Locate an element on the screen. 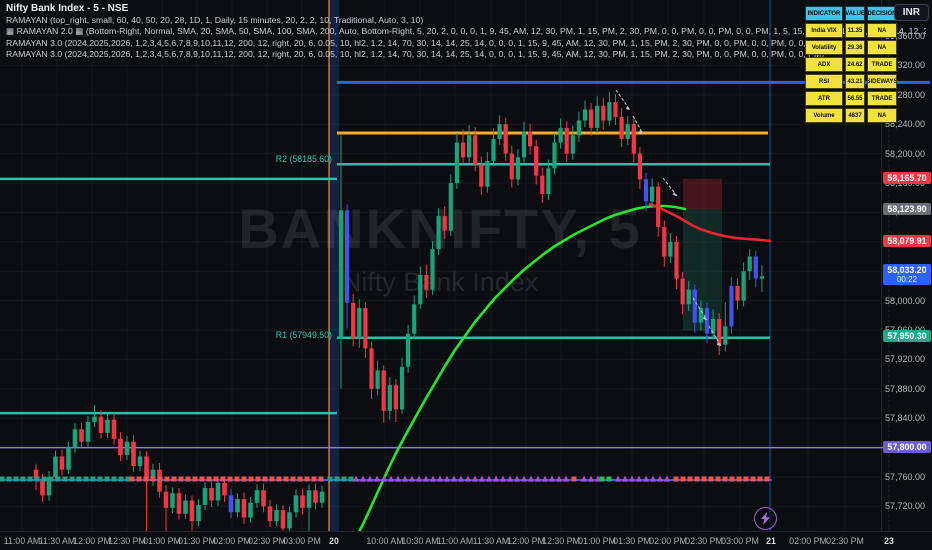 This screenshot has width=932, height=550. time-axis-label: 23 is located at coordinates (889, 541).